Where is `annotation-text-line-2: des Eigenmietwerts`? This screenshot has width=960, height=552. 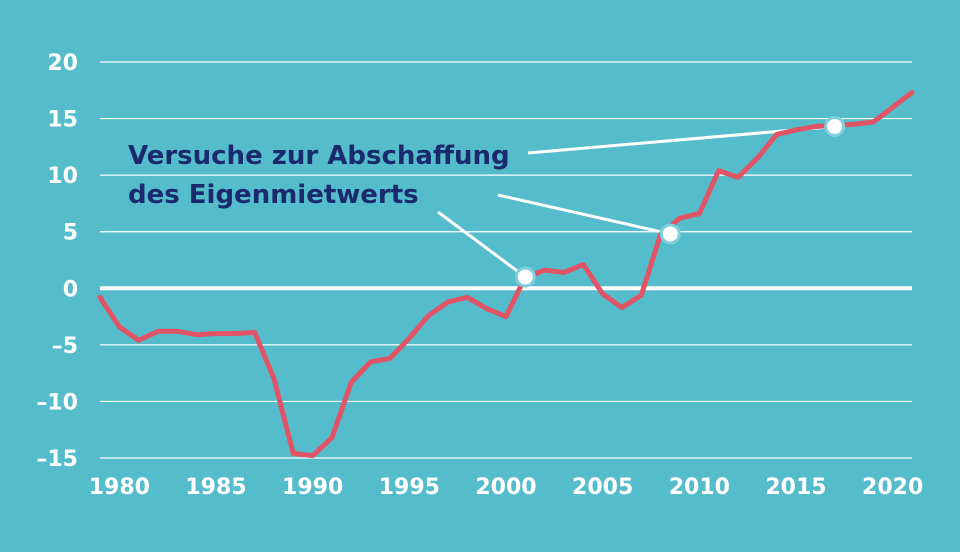
annotation-text-line-2: des Eigenmietwerts is located at coordinates (273, 195).